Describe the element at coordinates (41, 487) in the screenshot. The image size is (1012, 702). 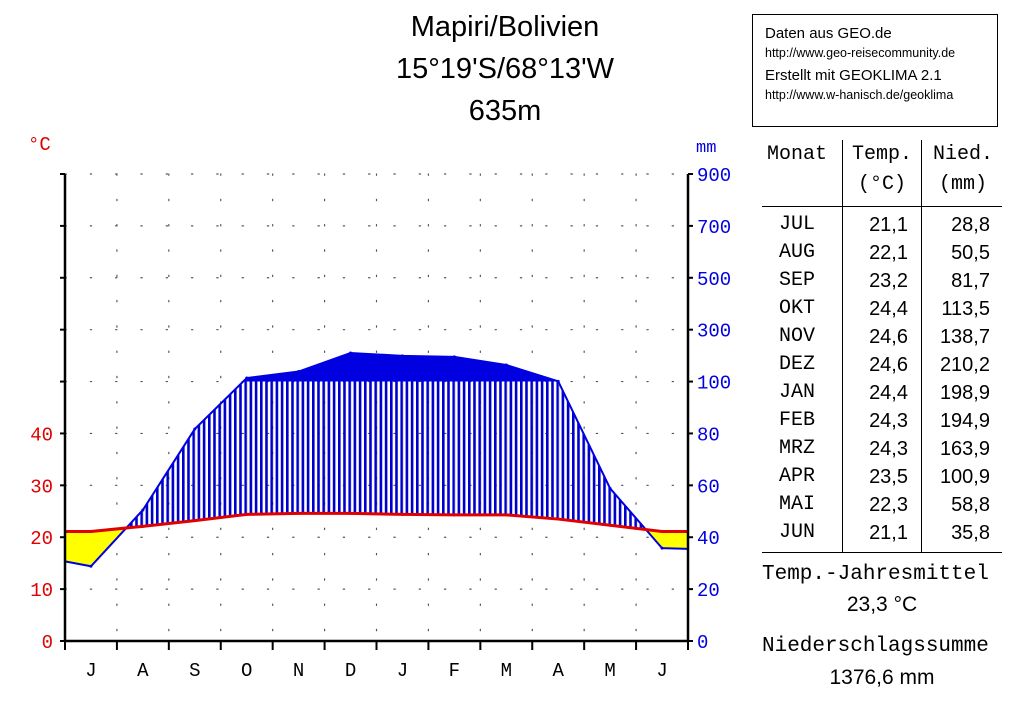
I see `left-tick-label: 30` at that location.